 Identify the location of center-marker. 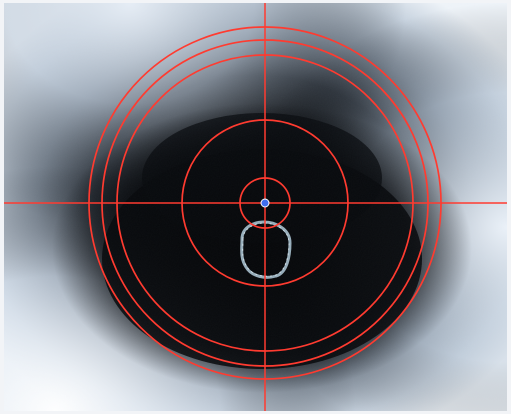
(265, 203).